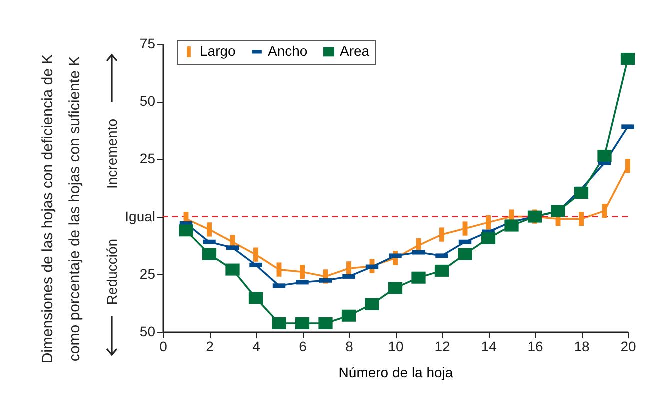 The image size is (659, 412). I want to click on x-tick-label: 16, so click(536, 346).